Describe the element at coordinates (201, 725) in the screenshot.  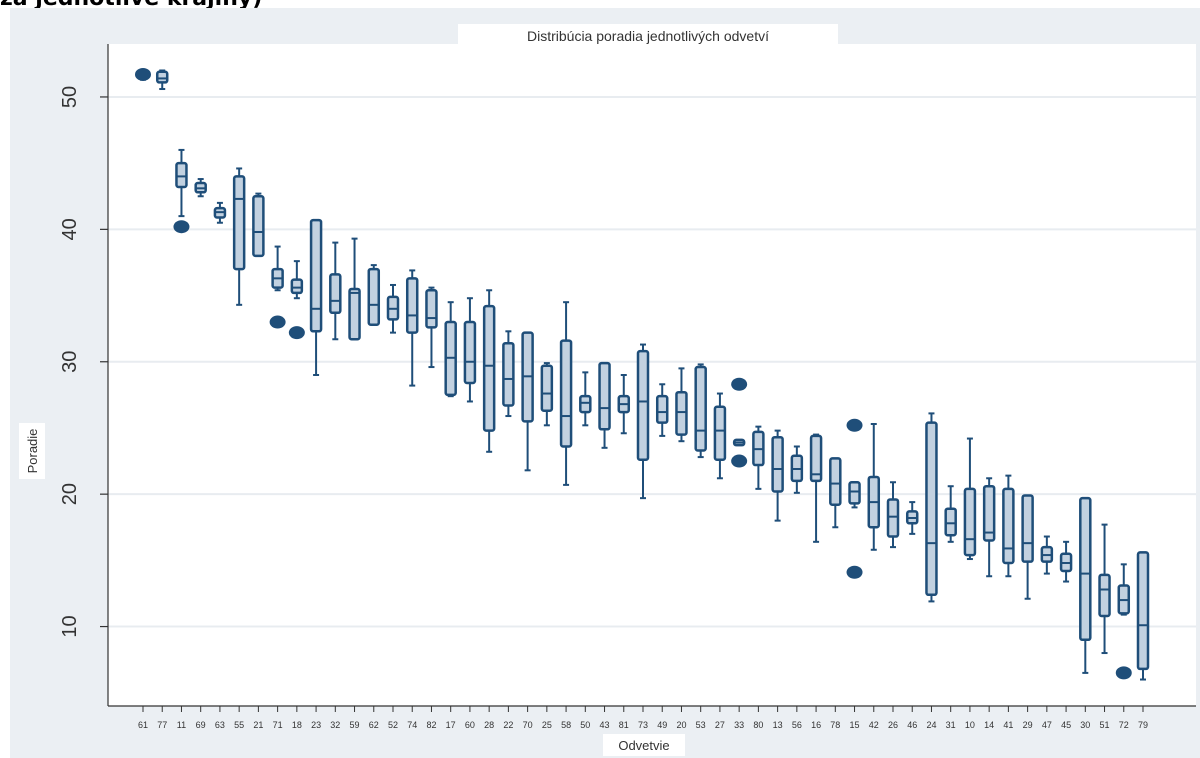
I see `x-tick-label-69: 69` at that location.